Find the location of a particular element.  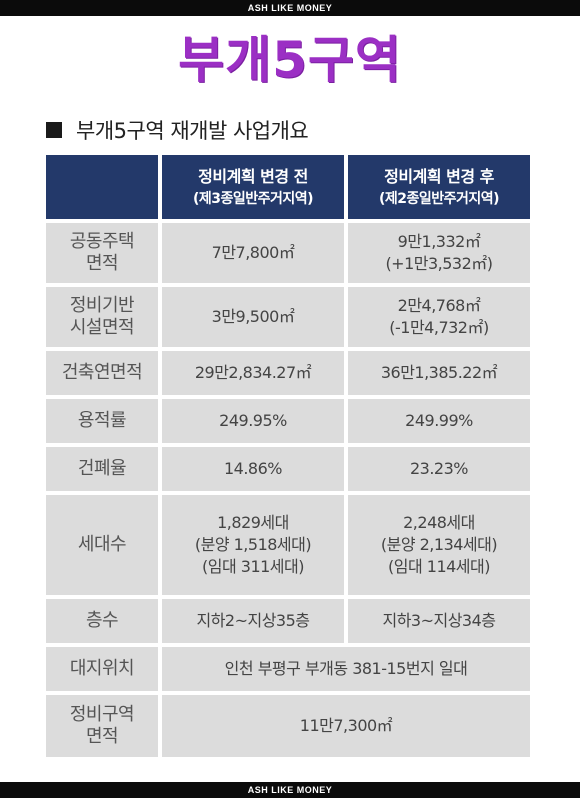

row-label: 건축연면적 is located at coordinates (102, 373).